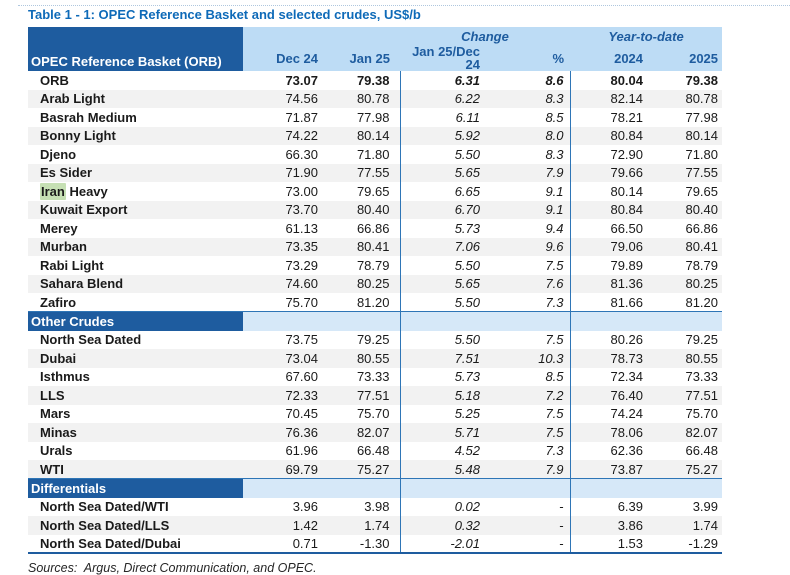 The image size is (790, 575). Describe the element at coordinates (375, 228) in the screenshot. I see `table-row-merey: Merey 61.13 66.86 5.73 9.4 66.50 66.86` at that location.